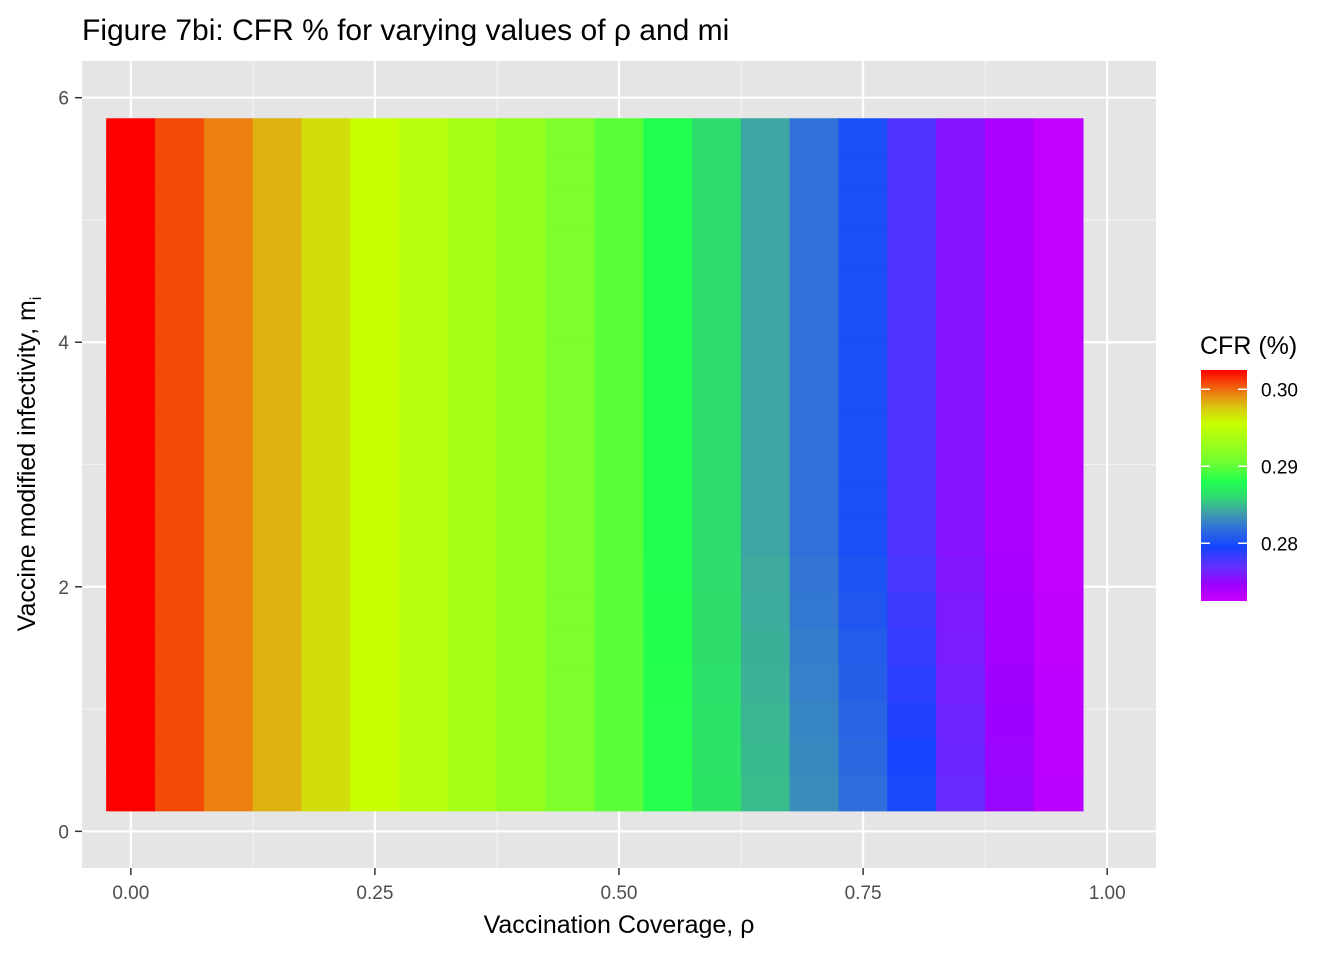 This screenshot has height=960, width=1344. Describe the element at coordinates (1107, 893) in the screenshot. I see `x-tick-label: 1.00` at that location.